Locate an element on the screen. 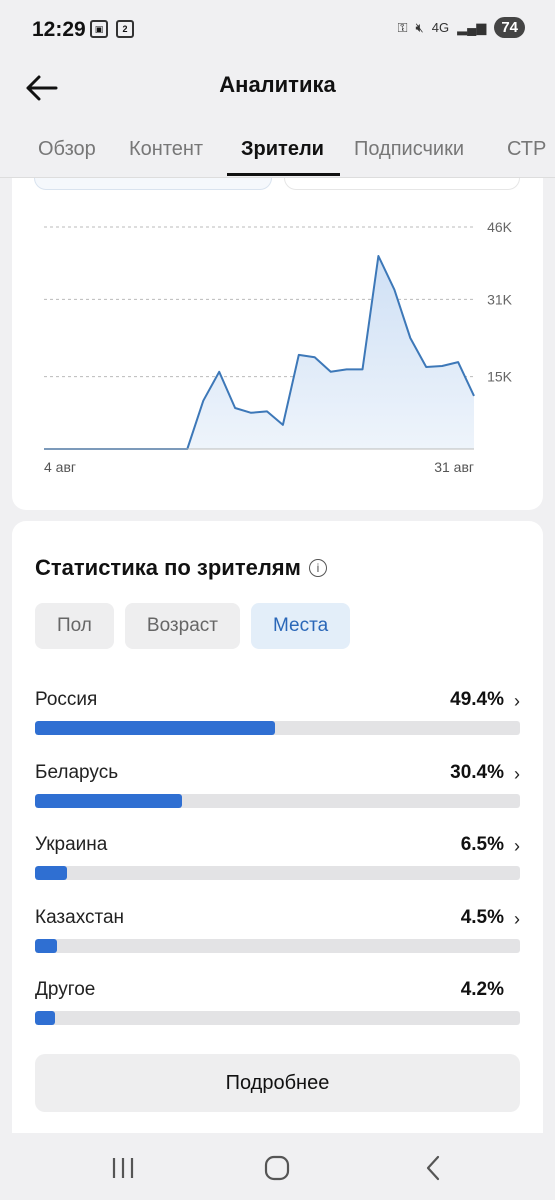 This screenshot has width=555, height=1200. y-tick-label: 31K is located at coordinates (500, 299).